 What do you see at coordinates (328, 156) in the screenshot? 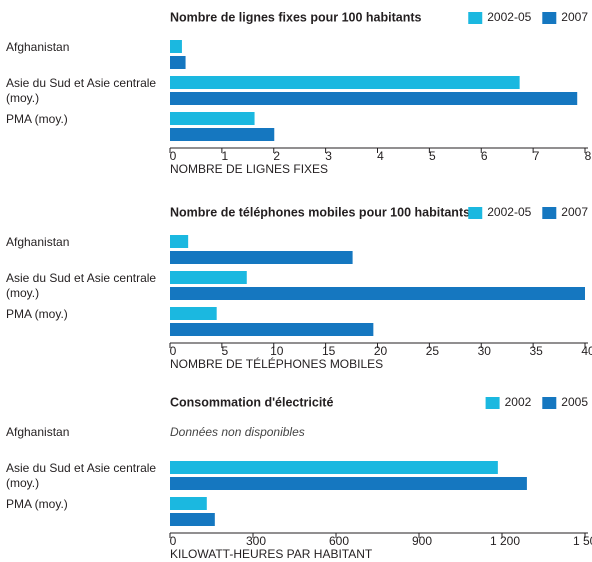
I see `x-tick-label: 3` at bounding box center [328, 156].